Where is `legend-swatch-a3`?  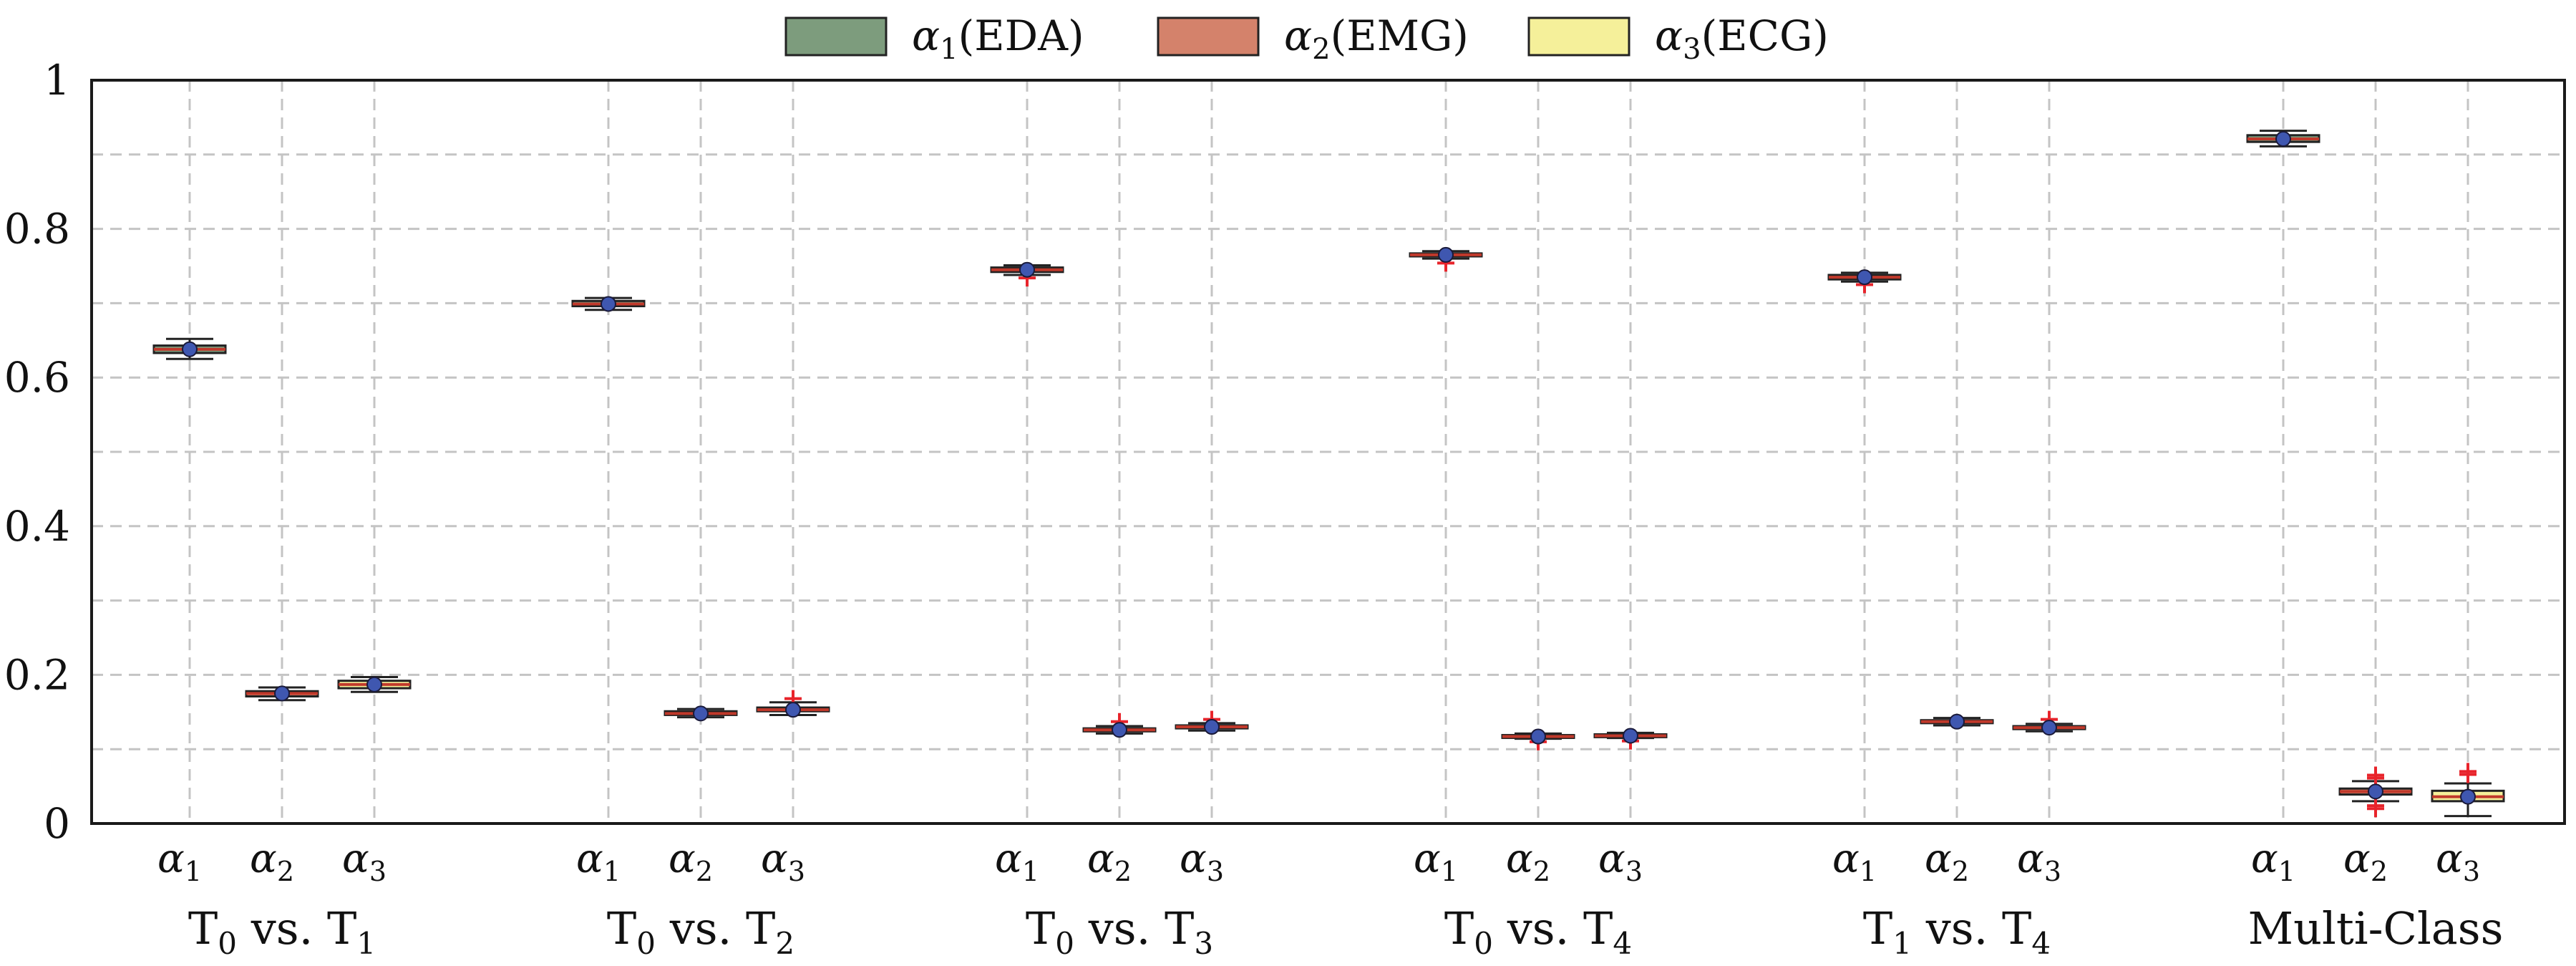
legend-swatch-a3 is located at coordinates (1578, 36).